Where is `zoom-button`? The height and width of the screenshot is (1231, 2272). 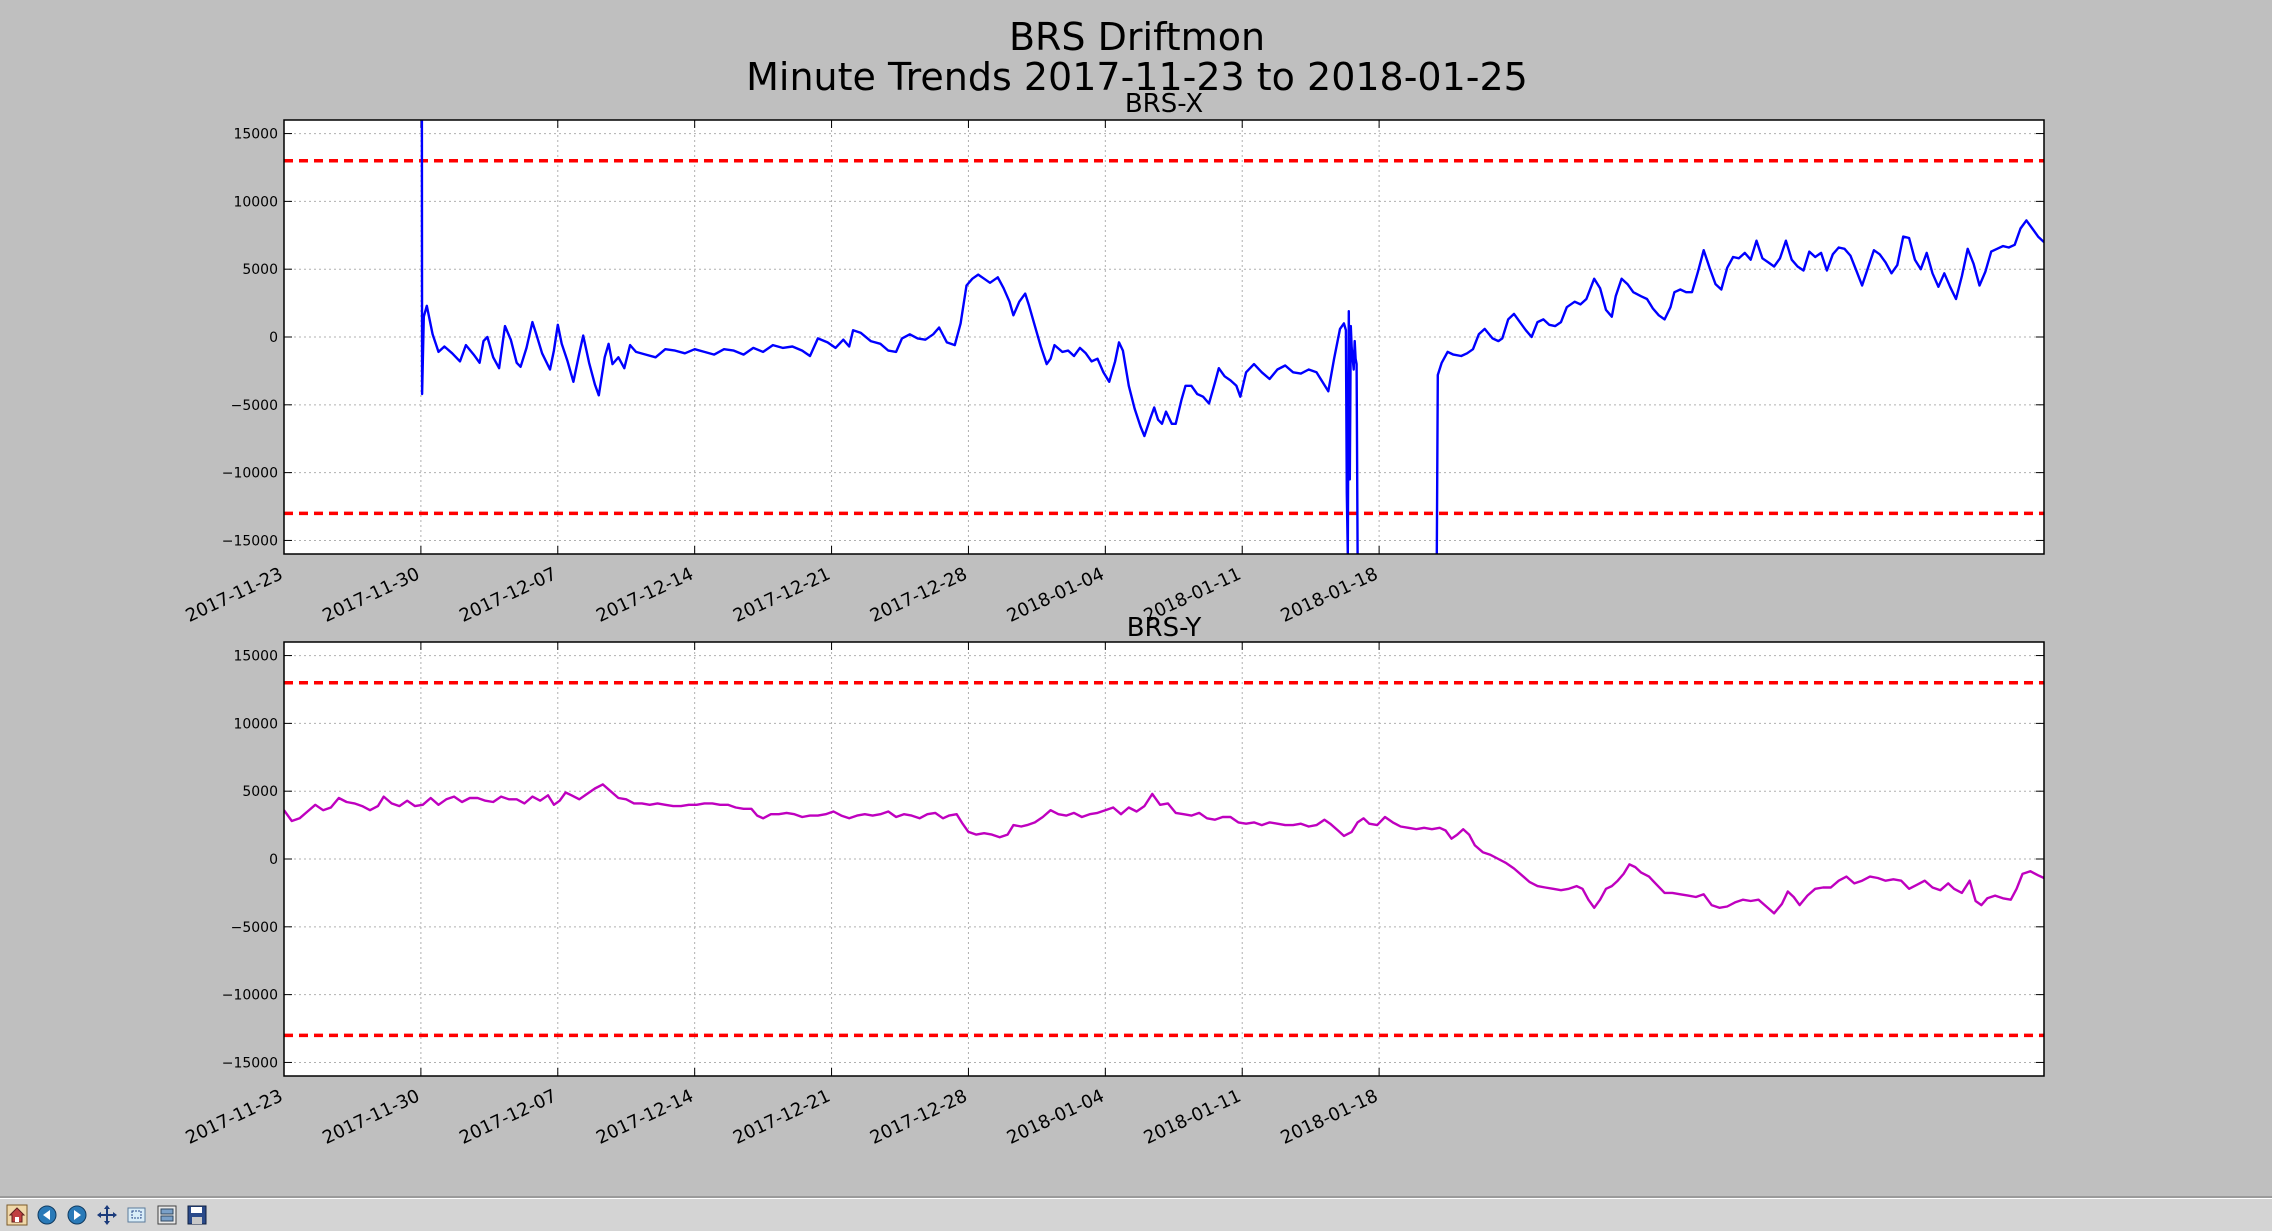 zoom-button is located at coordinates (137, 1215).